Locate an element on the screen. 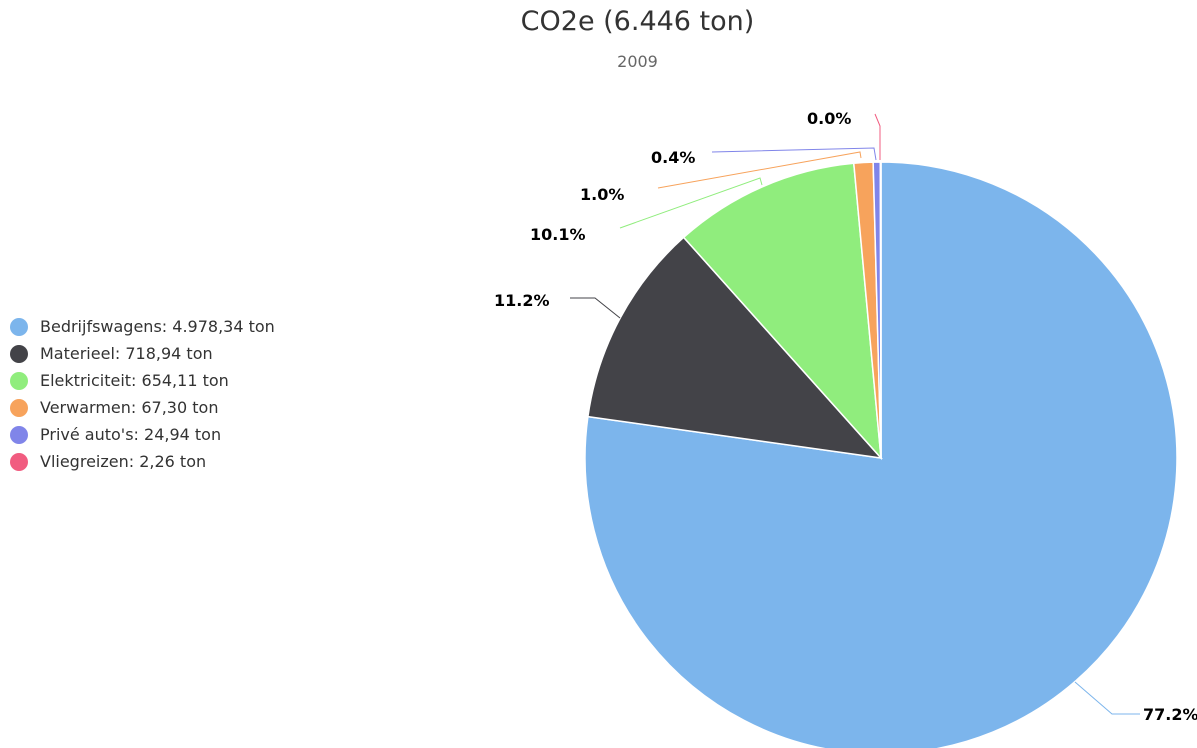 Image resolution: width=1197 pixels, height=748 pixels. legend-item-prive-autos: Privé auto's: 24,94 ton is located at coordinates (142, 434).